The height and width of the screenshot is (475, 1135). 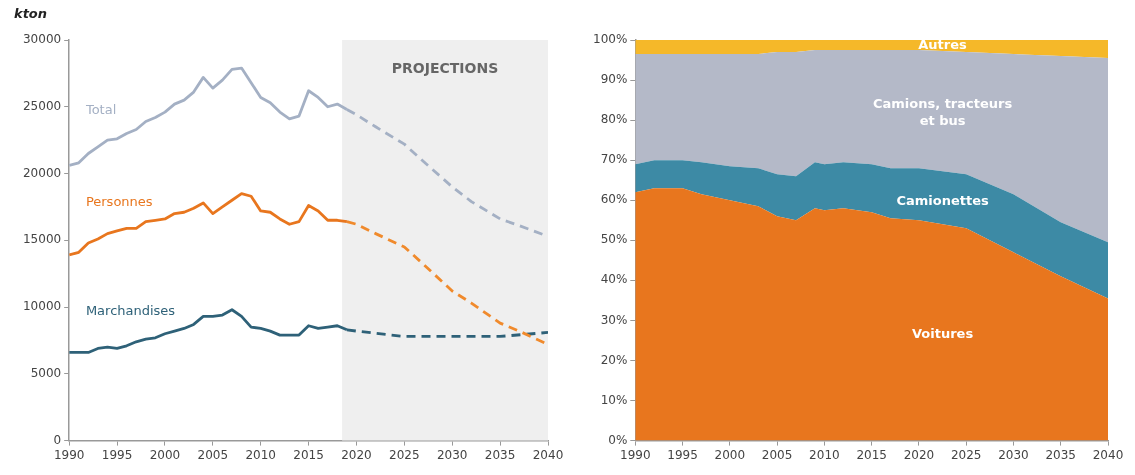 I want to click on y-tick-label: 40%, so click(x=614, y=279).